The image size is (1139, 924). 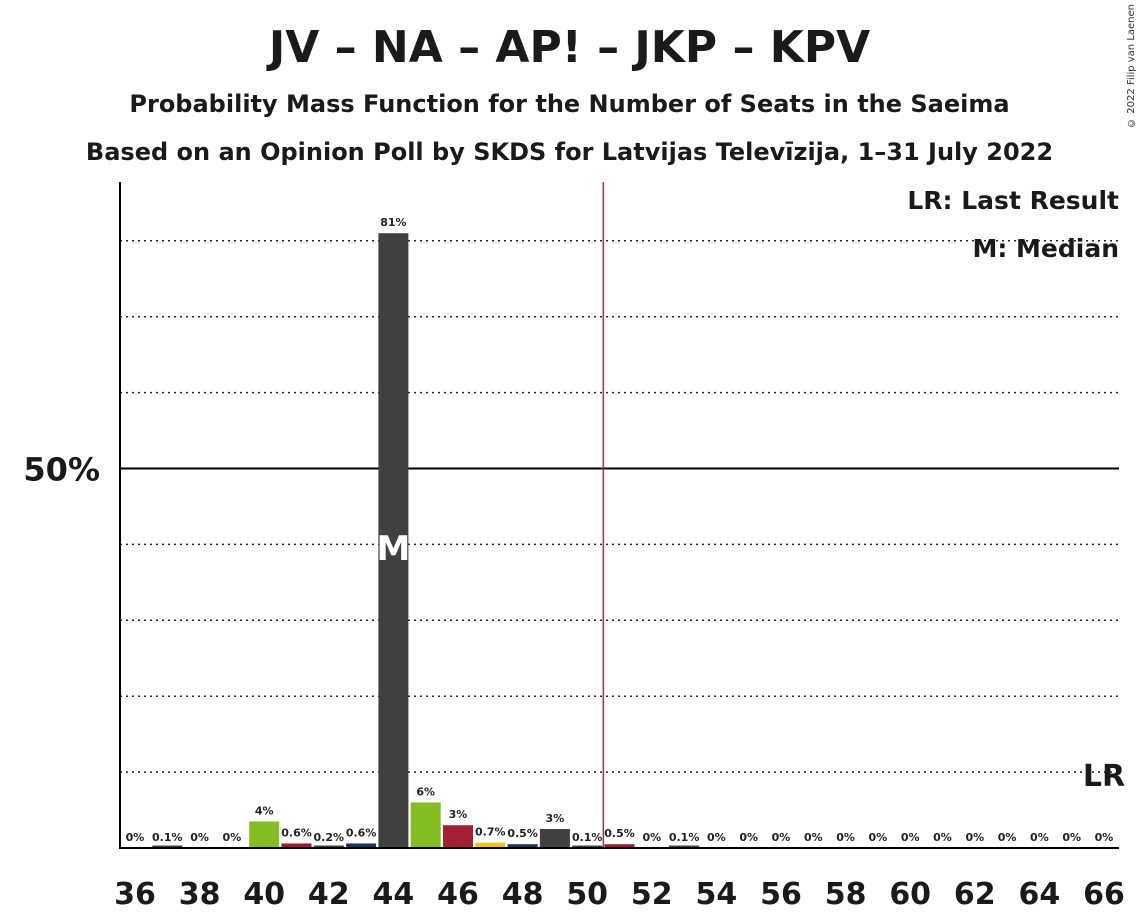 What do you see at coordinates (569, 47) in the screenshot?
I see `chart-title: JV – NA – AP! – JKP – KPV` at bounding box center [569, 47].